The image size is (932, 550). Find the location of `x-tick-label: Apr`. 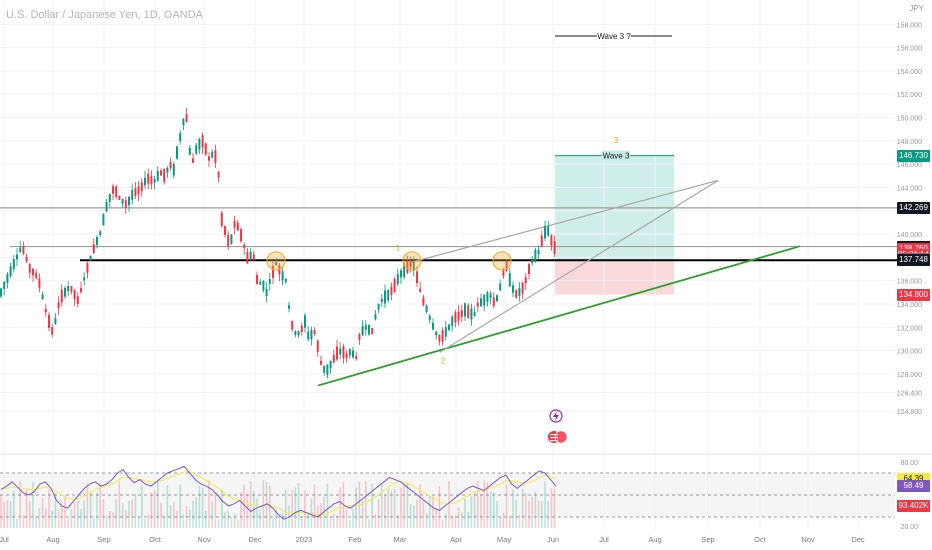

x-tick-label: Apr is located at coordinates (456, 539).